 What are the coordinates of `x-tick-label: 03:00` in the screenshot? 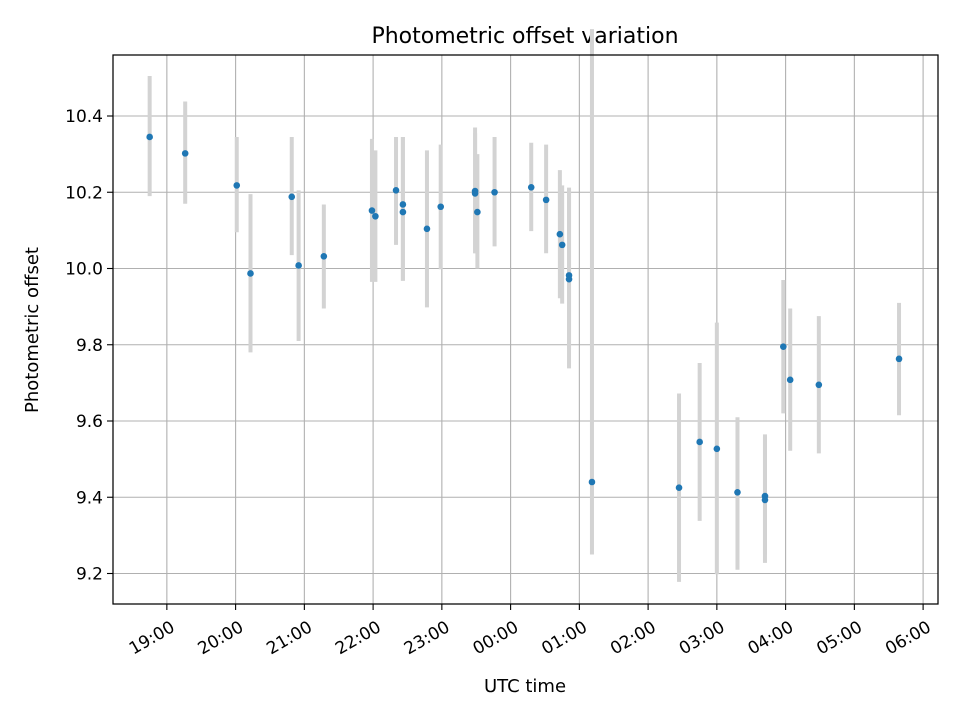 It's located at (702, 638).